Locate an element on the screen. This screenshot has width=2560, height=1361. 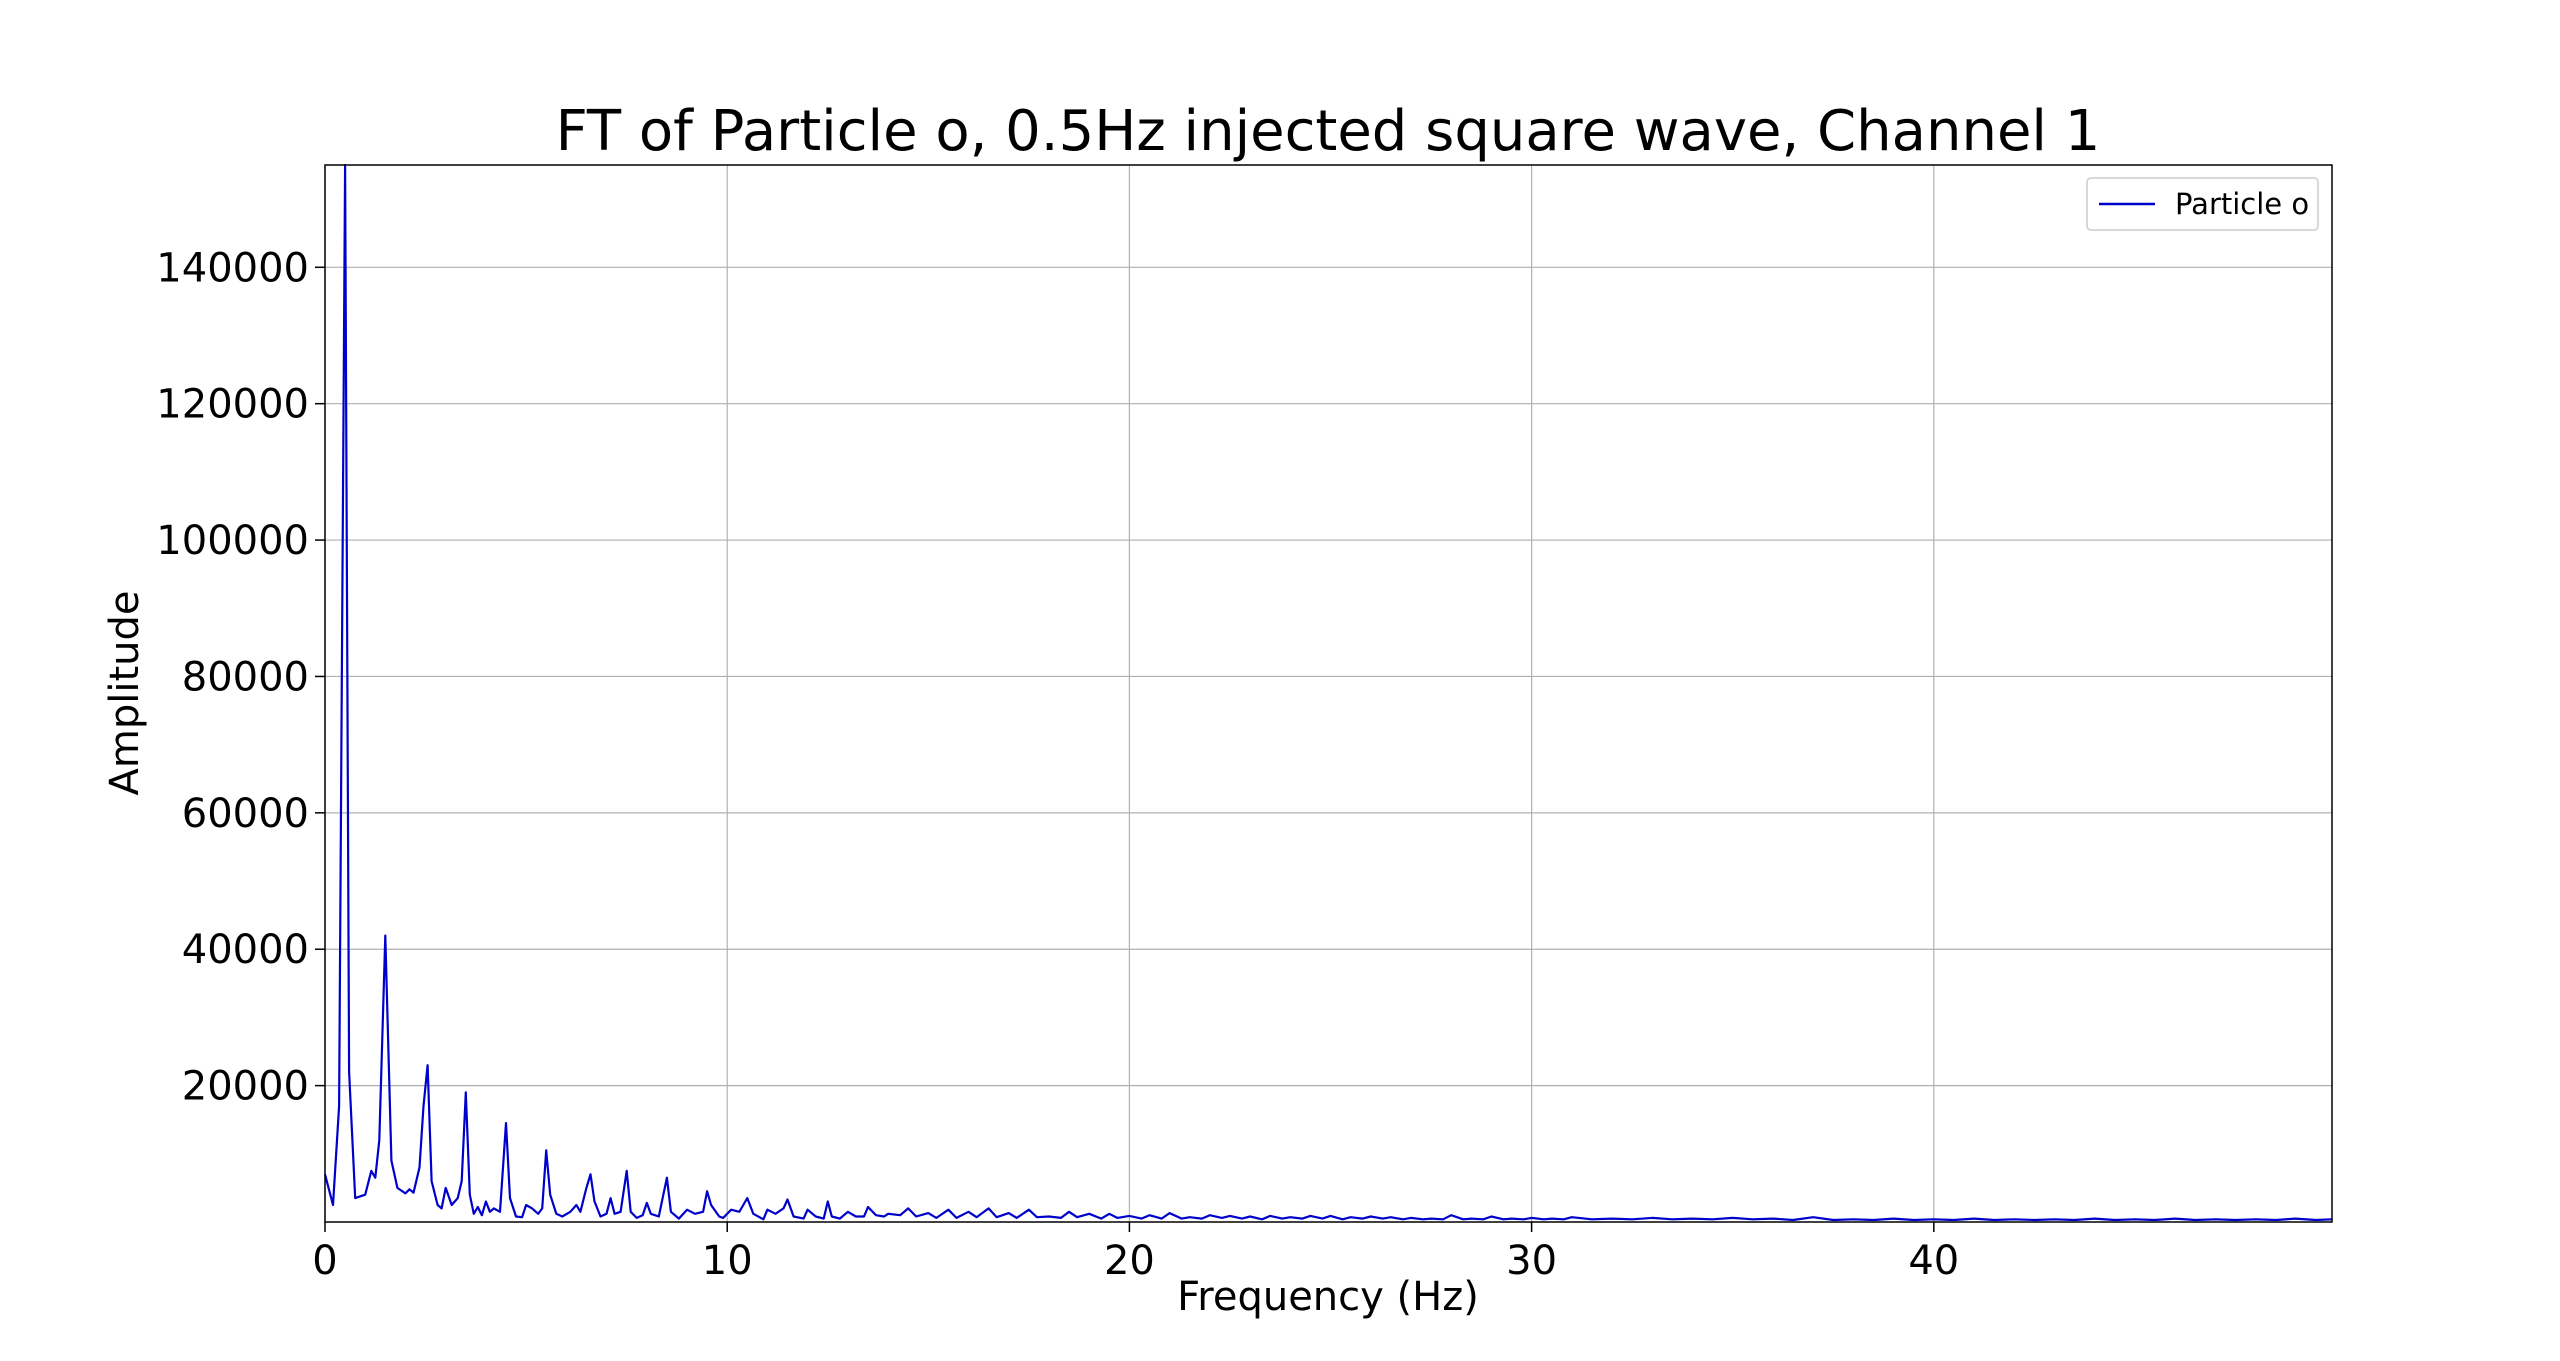
y-tick-label: 120000 is located at coordinates (232, 405).